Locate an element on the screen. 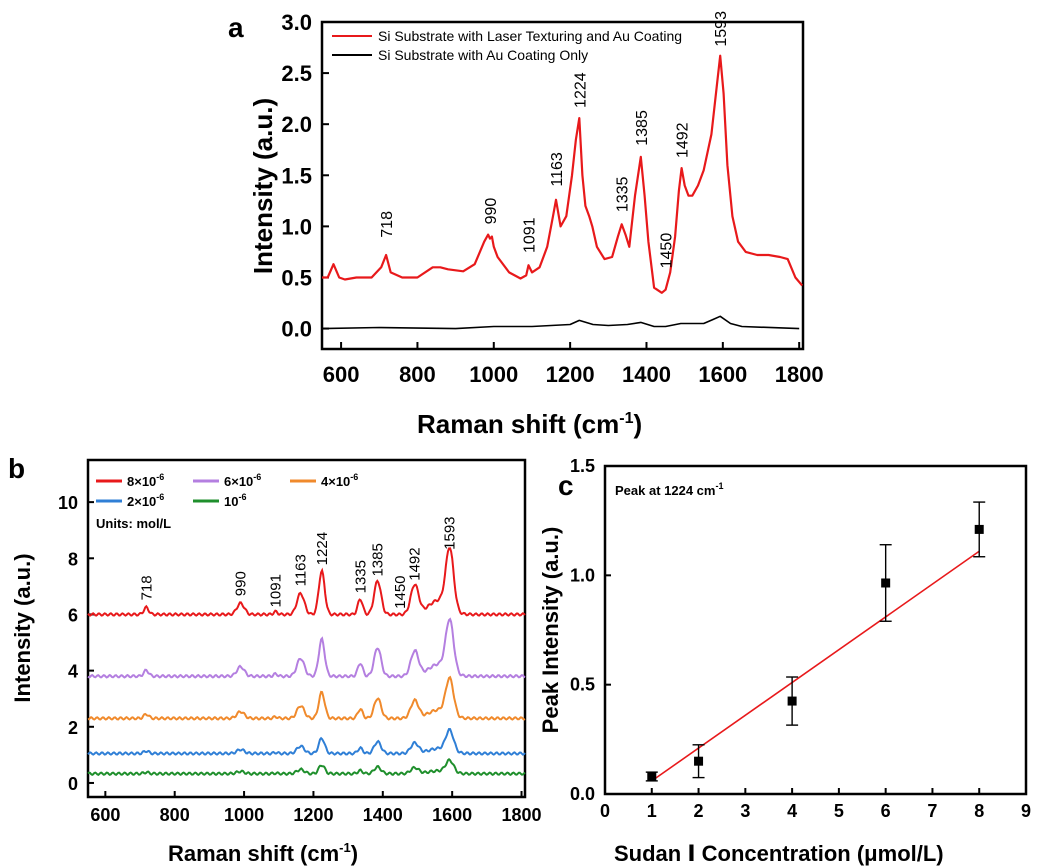 The image size is (1037, 868). panel-a-y-ticks: 0.0 0.5 1.0 1.5 2.0 2.5 3.0 is located at coordinates (305, 176).